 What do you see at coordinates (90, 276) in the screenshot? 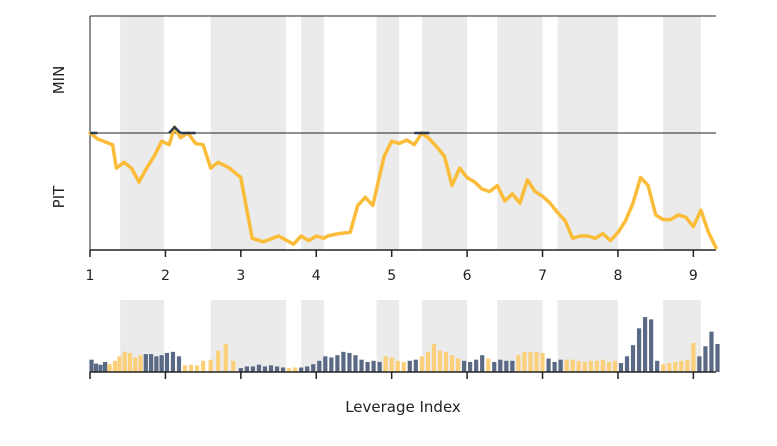
I see `x-tick-label-1: 1` at bounding box center [90, 276].